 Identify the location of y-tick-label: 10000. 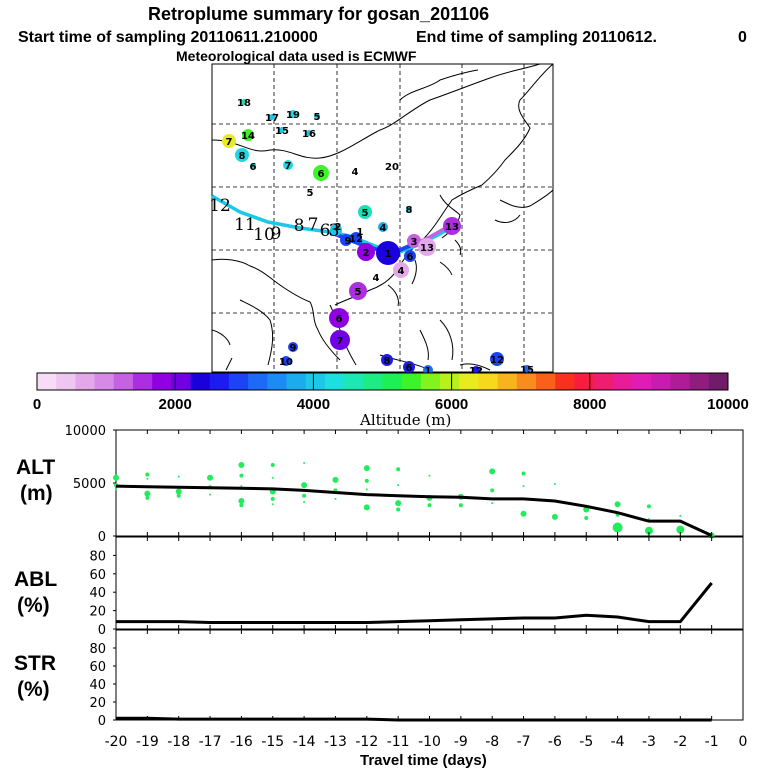
(85, 431).